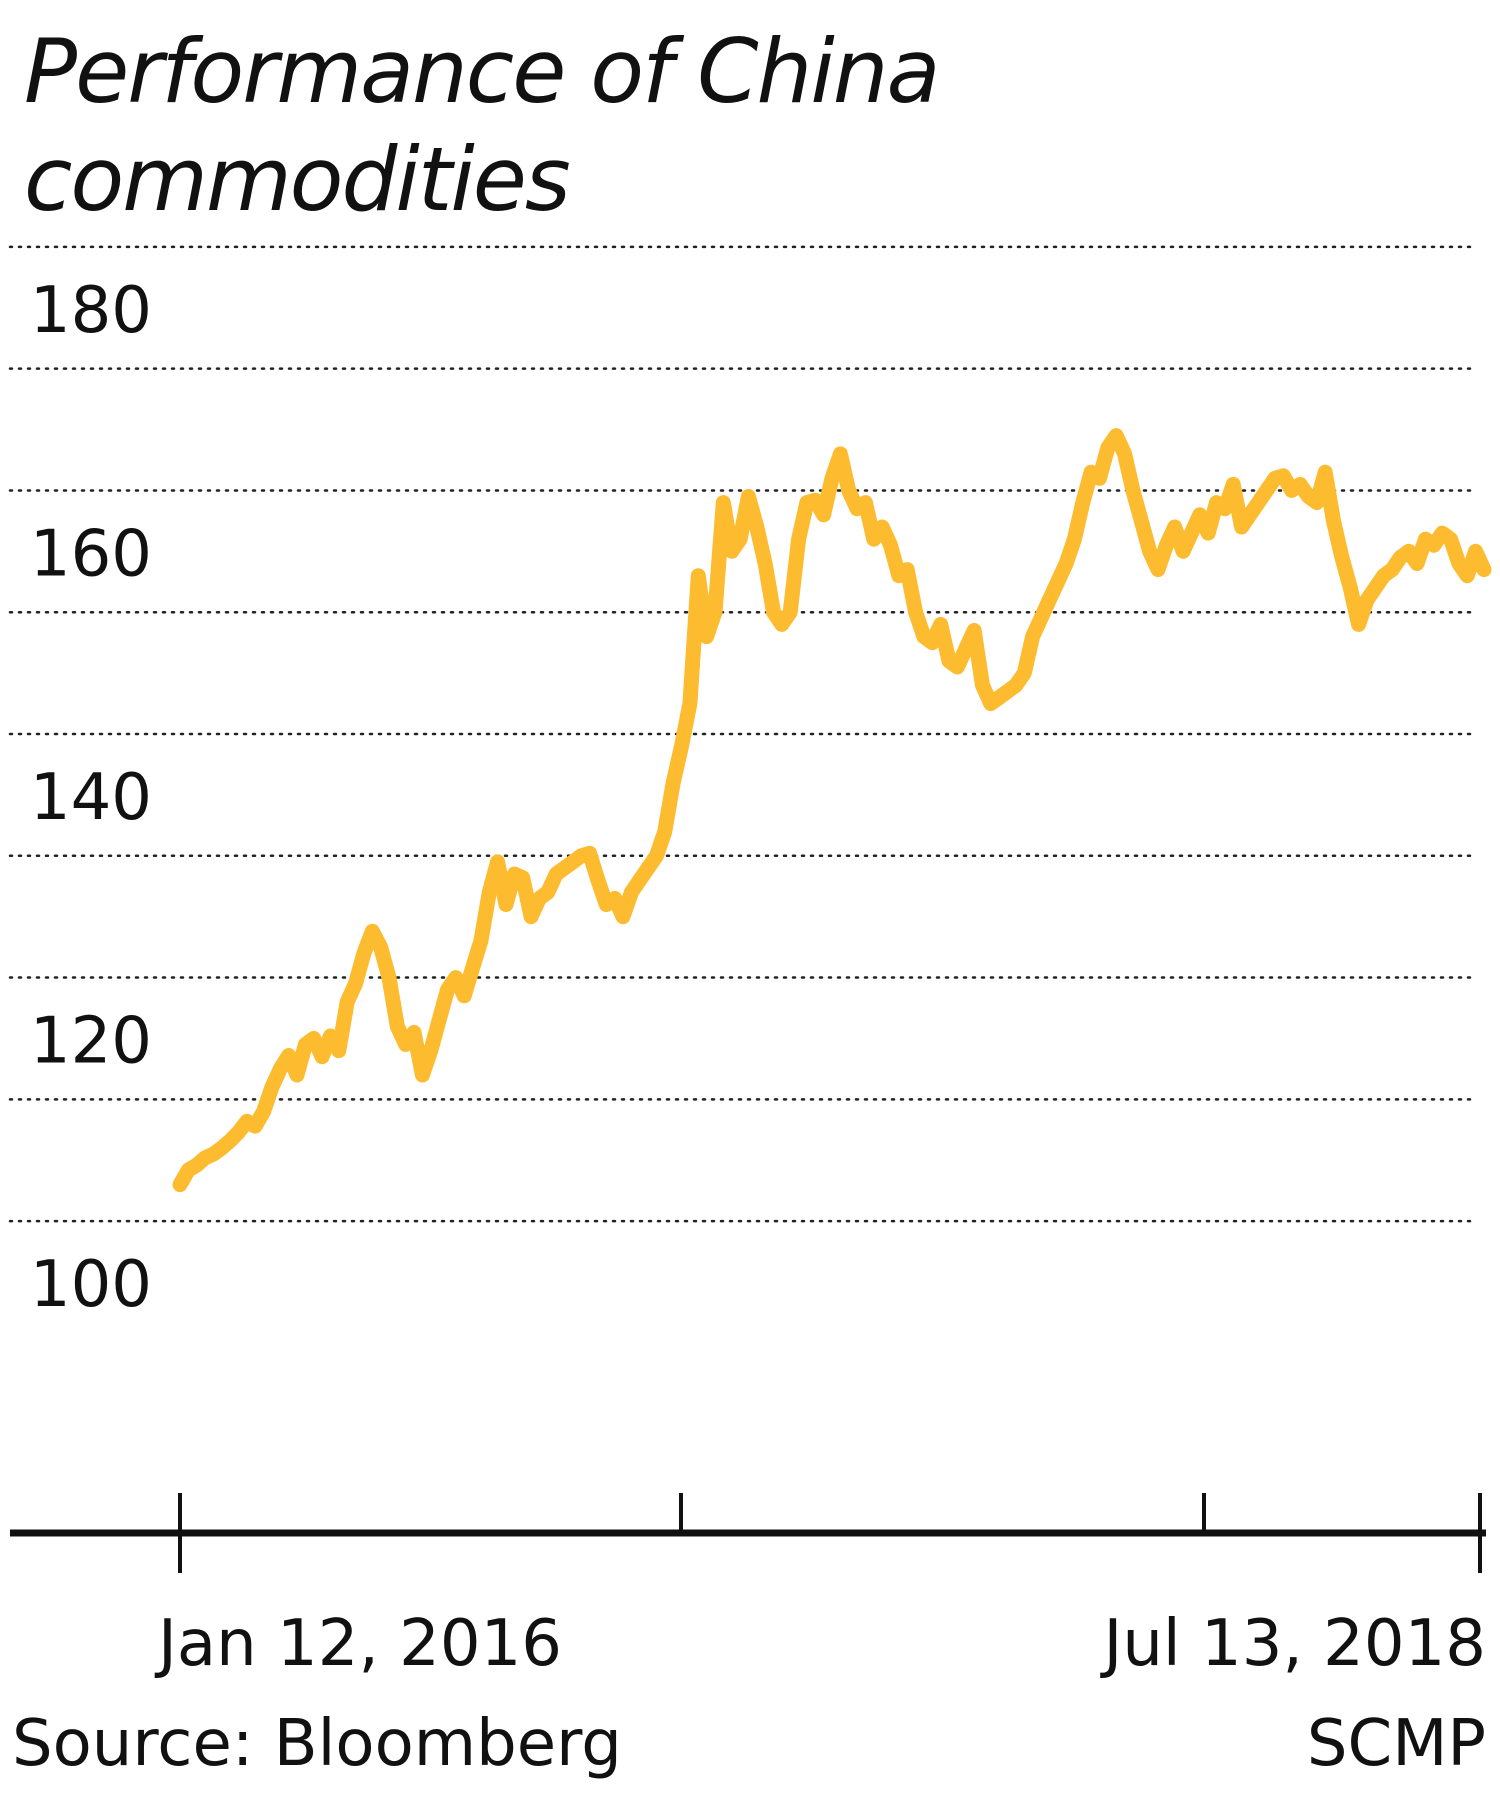 Image resolution: width=1500 pixels, height=1795 pixels. What do you see at coordinates (1396, 1744) in the screenshot?
I see `credit-note: SCMP` at bounding box center [1396, 1744].